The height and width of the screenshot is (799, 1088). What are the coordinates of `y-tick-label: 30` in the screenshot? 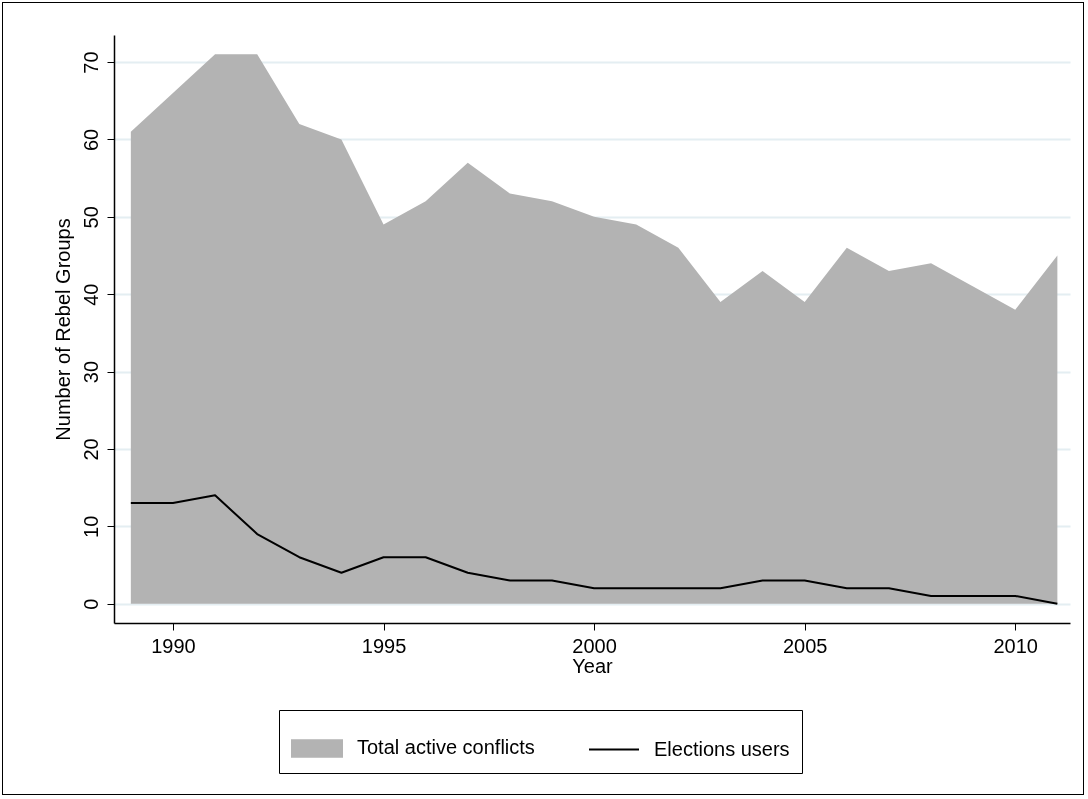 It's located at (90, 372).